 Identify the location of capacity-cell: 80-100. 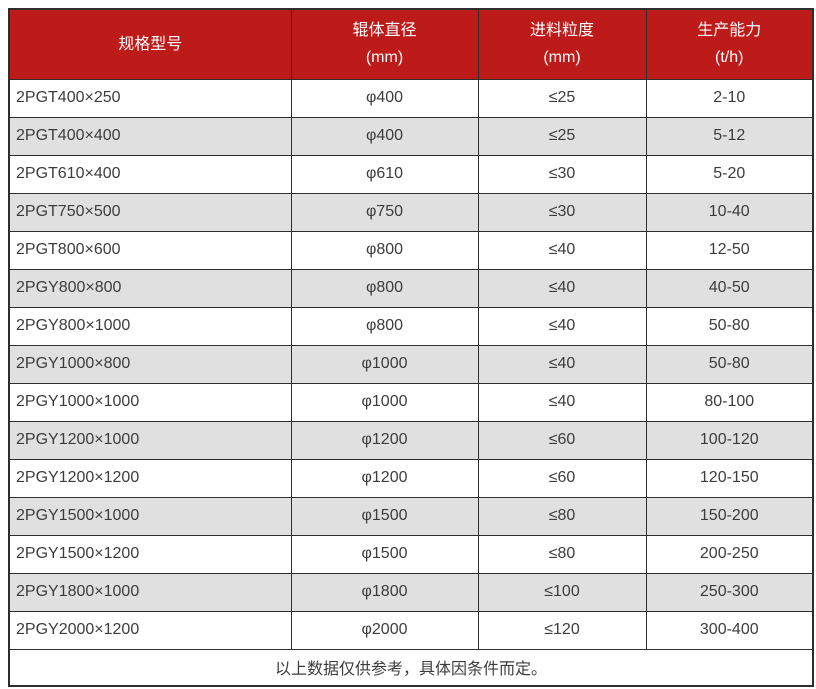
(729, 402).